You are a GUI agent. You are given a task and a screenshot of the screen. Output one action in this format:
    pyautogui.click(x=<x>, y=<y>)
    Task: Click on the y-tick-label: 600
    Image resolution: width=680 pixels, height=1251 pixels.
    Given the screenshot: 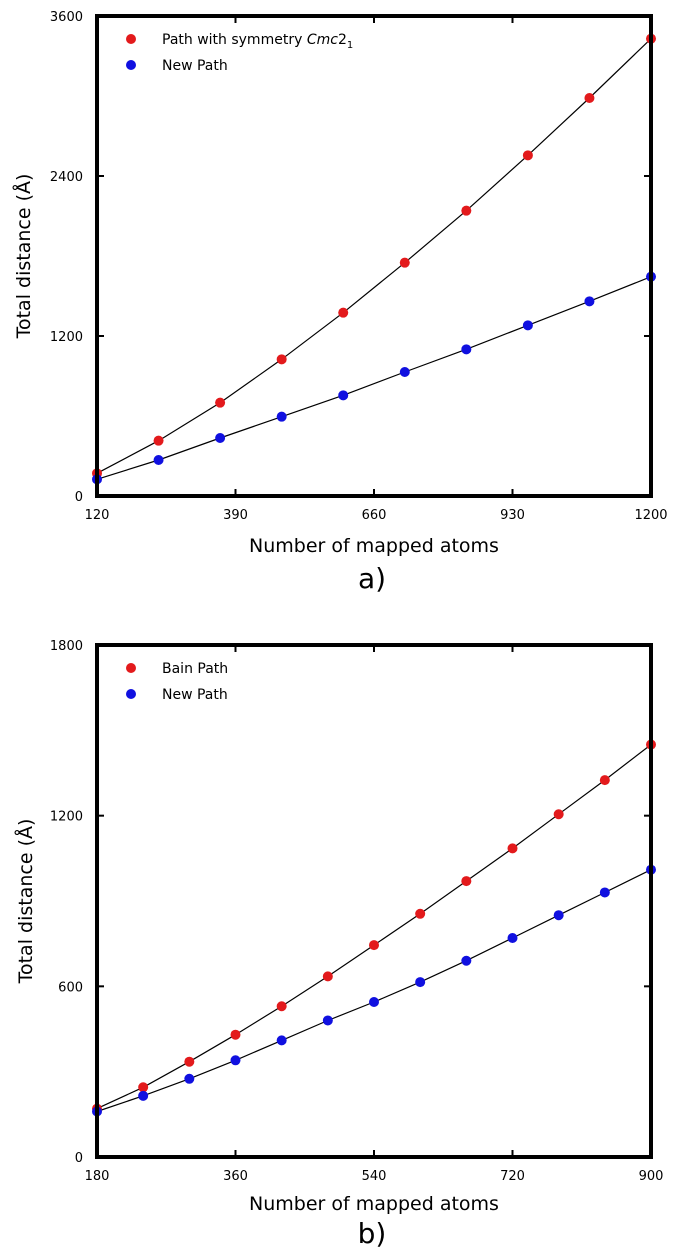 What is the action you would take?
    pyautogui.click(x=70, y=987)
    